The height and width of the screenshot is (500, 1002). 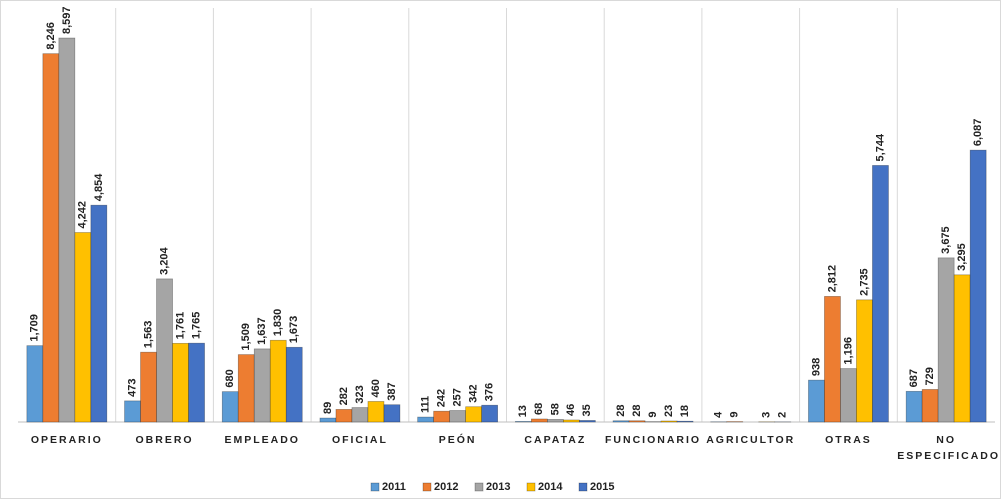 What do you see at coordinates (294, 330) in the screenshot?
I see `data-label: 1,673` at bounding box center [294, 330].